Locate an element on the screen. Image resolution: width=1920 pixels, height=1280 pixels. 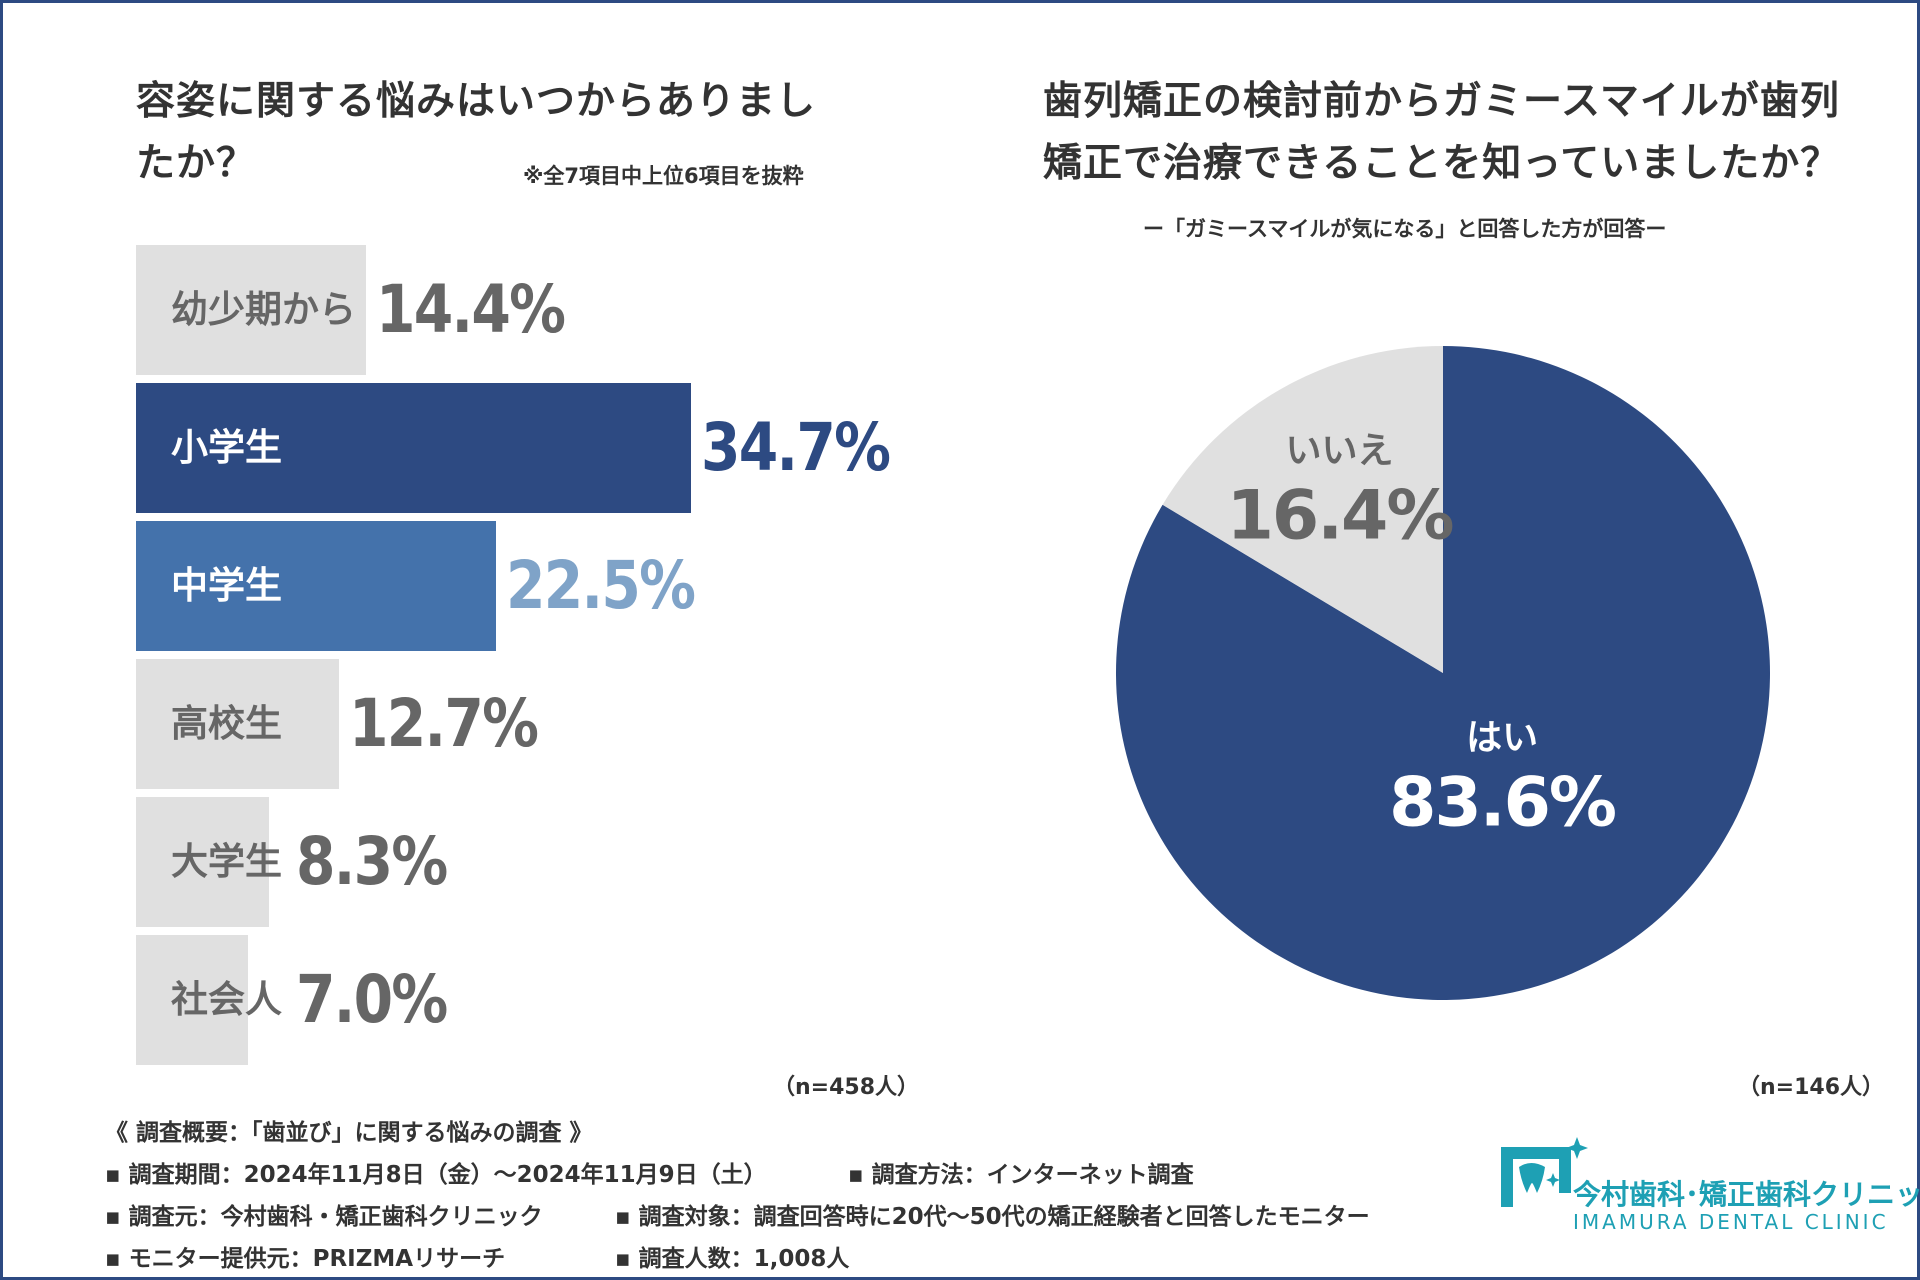
bar-chart-sample-size: （n=458人） is located at coordinates (846, 1087).